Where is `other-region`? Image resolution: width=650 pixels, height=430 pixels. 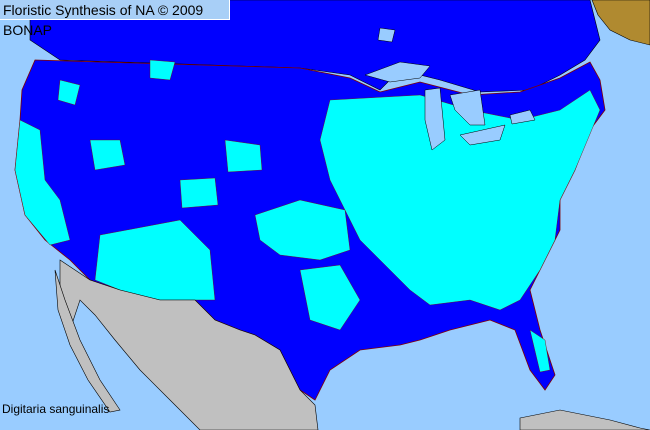 other-region is located at coordinates (620, 23).